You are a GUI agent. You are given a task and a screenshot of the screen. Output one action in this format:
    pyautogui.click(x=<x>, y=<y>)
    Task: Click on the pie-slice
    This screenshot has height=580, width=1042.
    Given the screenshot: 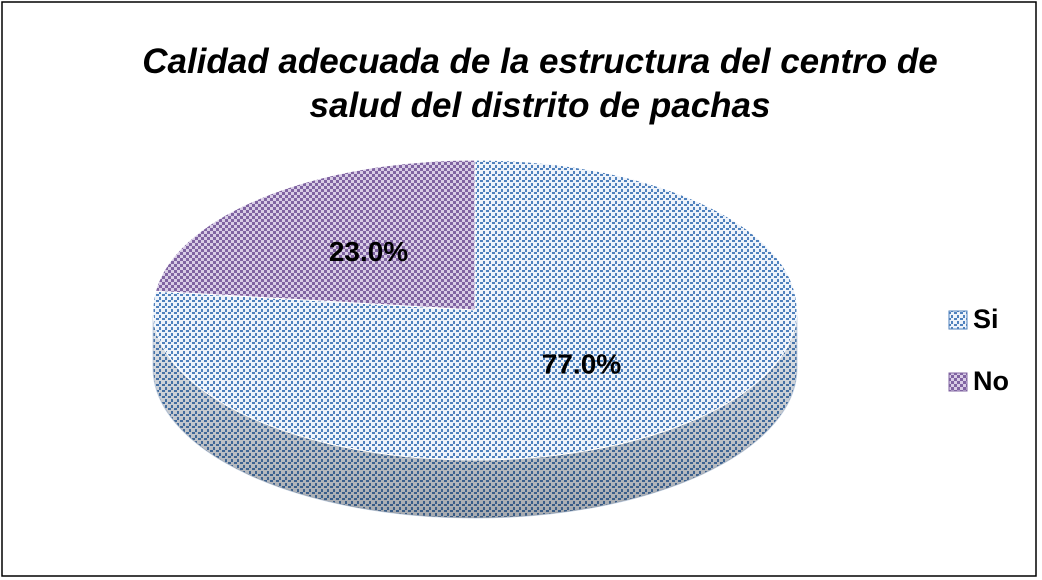 What is the action you would take?
    pyautogui.click(x=315, y=235)
    